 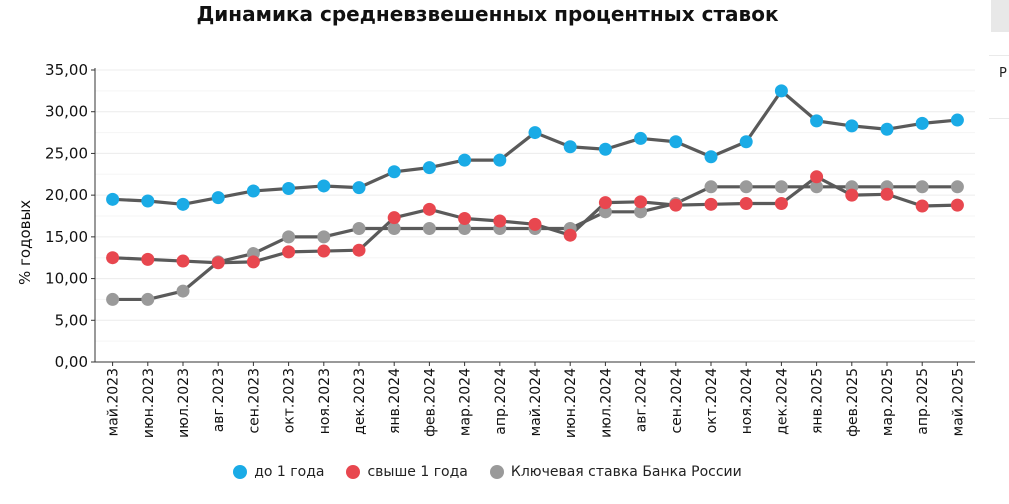 What do you see at coordinates (712, 400) in the screenshot?
I see `x-tick-label: окт.2024` at bounding box center [712, 400].